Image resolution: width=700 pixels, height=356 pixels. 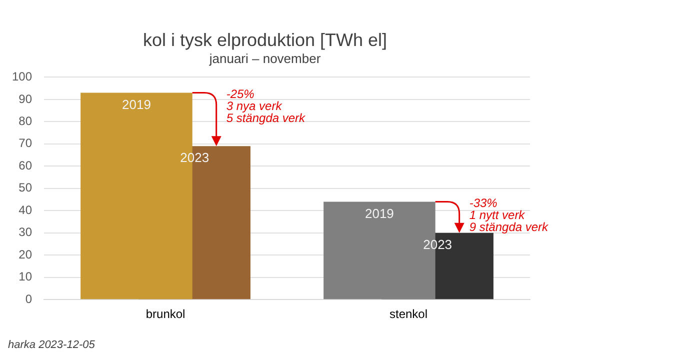 What do you see at coordinates (25, 209) in the screenshot?
I see `y-tick-label: 40` at bounding box center [25, 209].